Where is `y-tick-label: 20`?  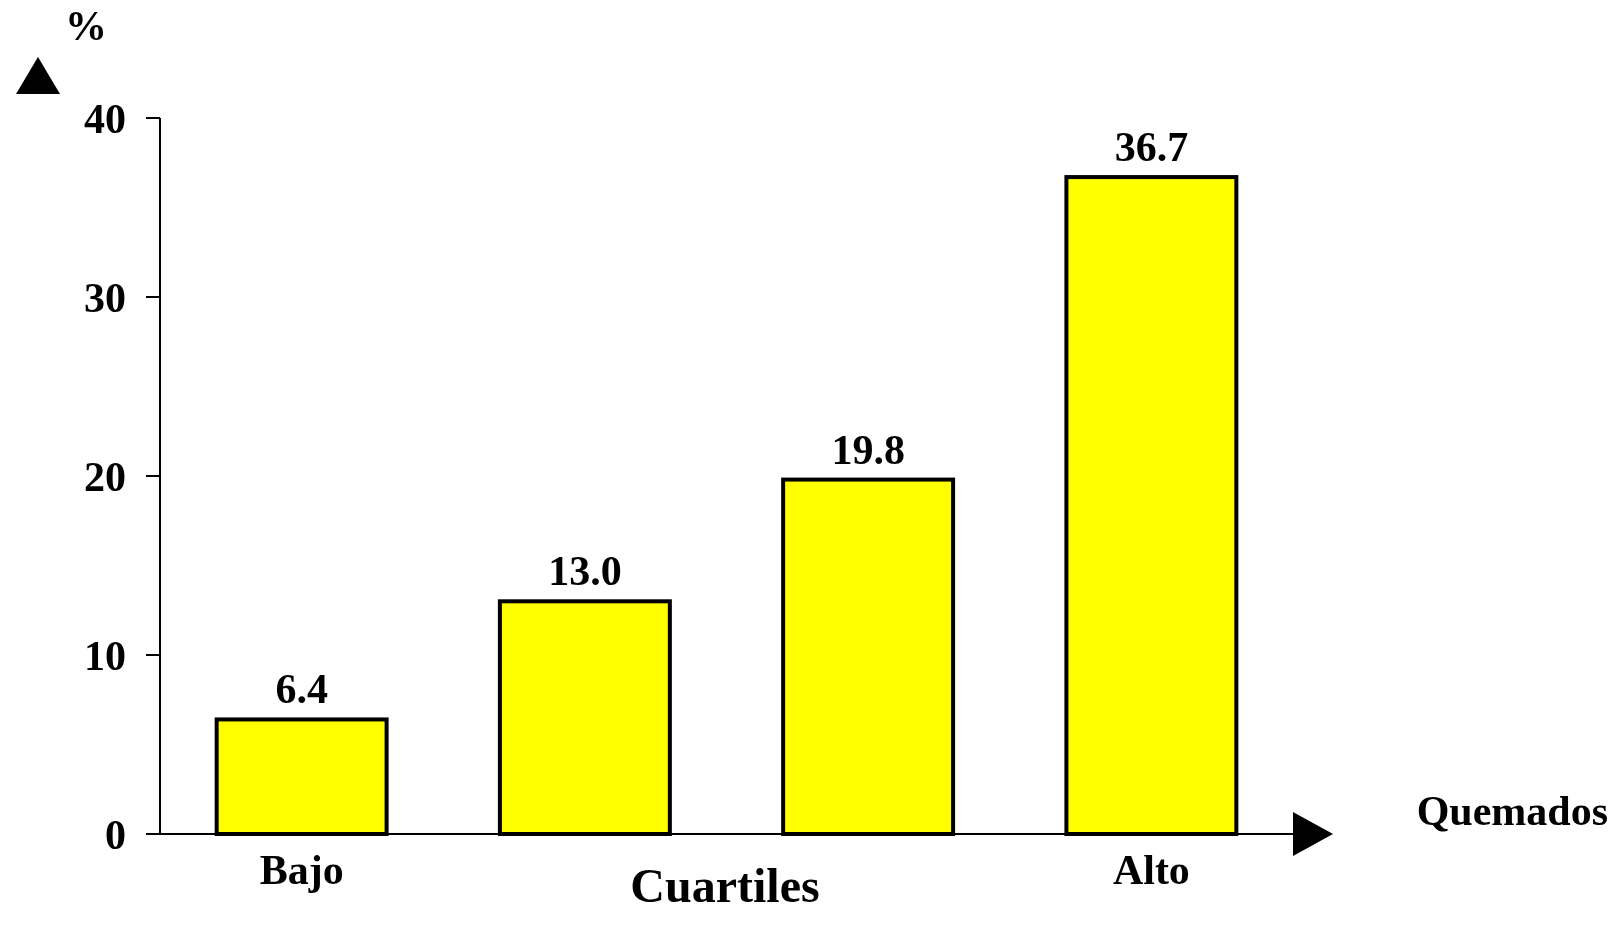
y-tick-label: 20 is located at coordinates (105, 476).